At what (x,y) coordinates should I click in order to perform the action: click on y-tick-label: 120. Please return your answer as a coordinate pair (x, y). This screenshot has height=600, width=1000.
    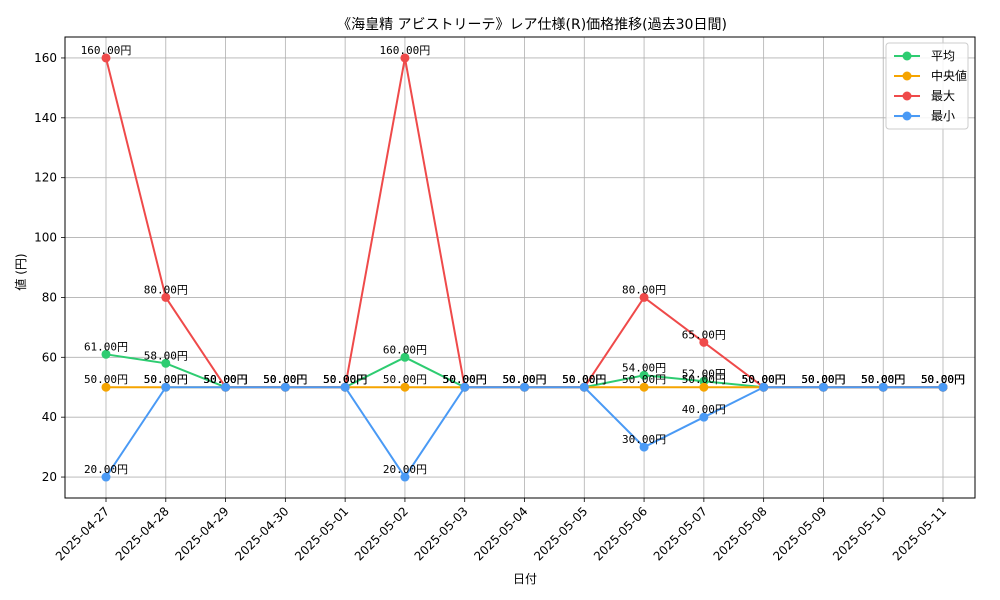
    Looking at the image, I should click on (45, 178).